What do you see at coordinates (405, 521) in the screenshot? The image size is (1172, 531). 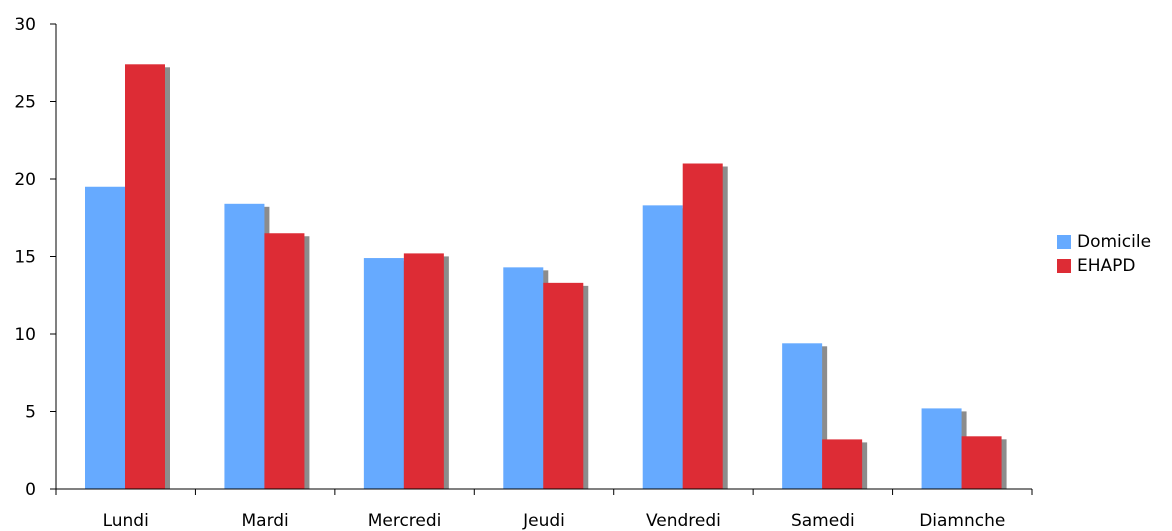 I see `x-tick-label: Mercredi` at bounding box center [405, 521].